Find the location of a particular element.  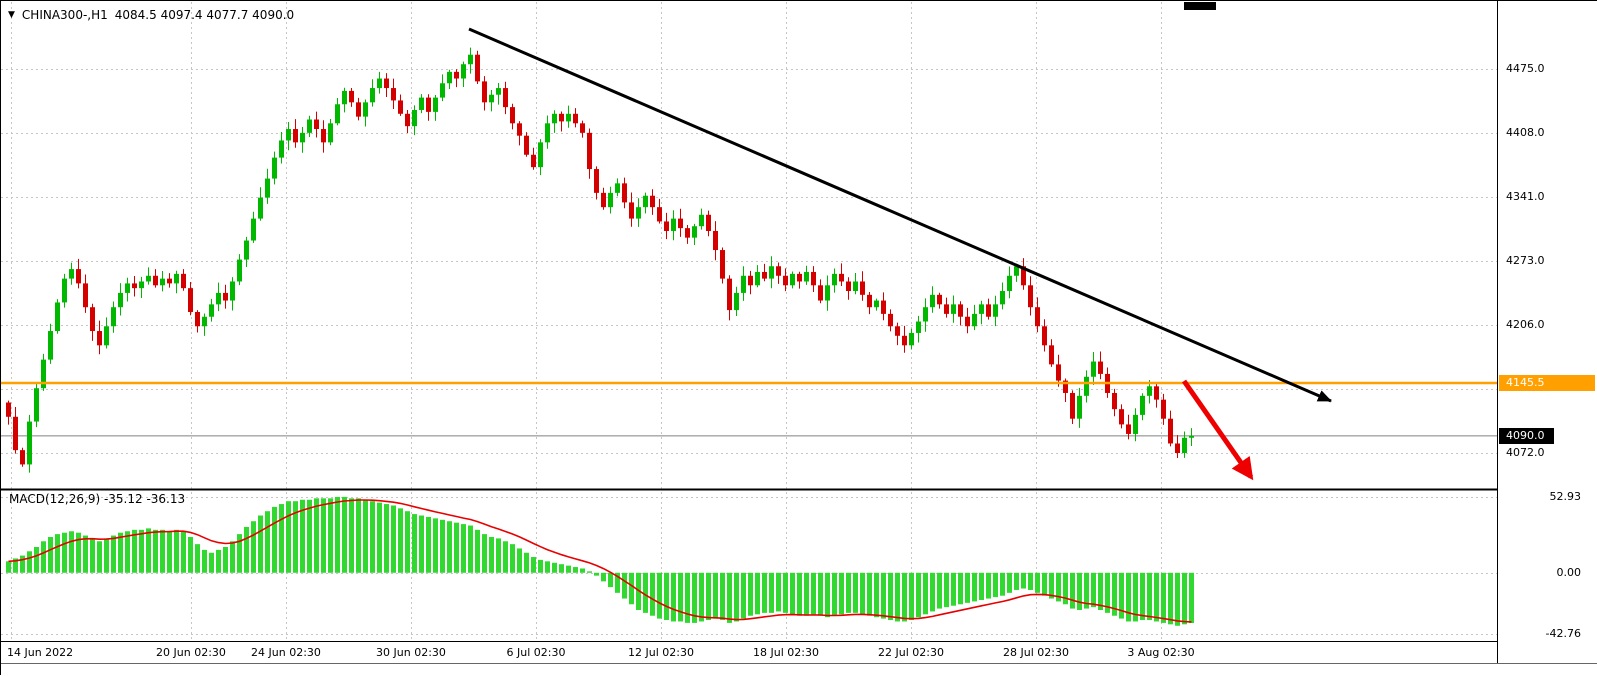

macd-histogram is located at coordinates (600, 561).